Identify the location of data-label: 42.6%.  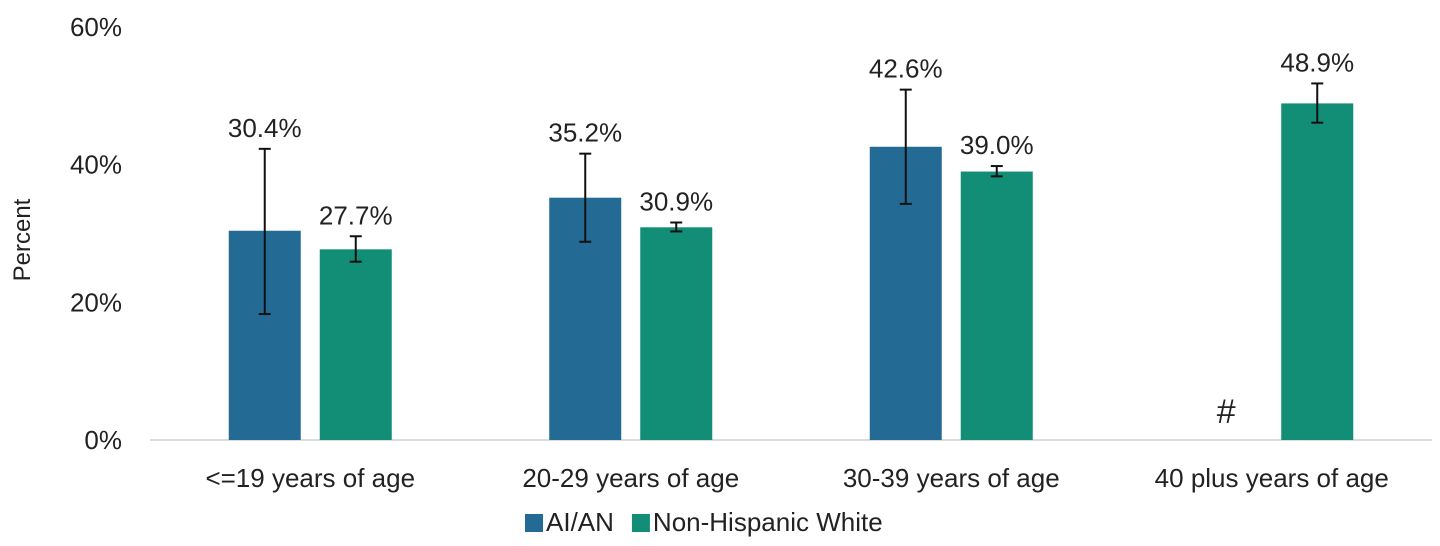
(906, 69).